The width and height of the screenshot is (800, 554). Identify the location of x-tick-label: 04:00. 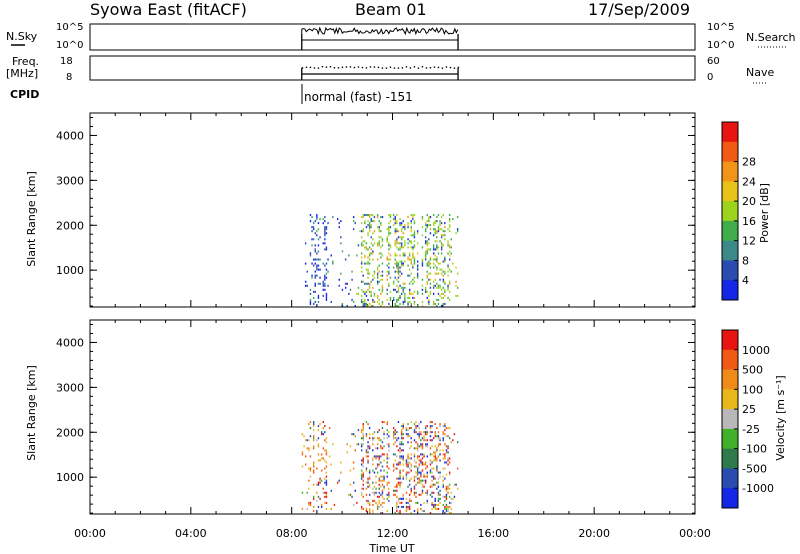
(191, 533).